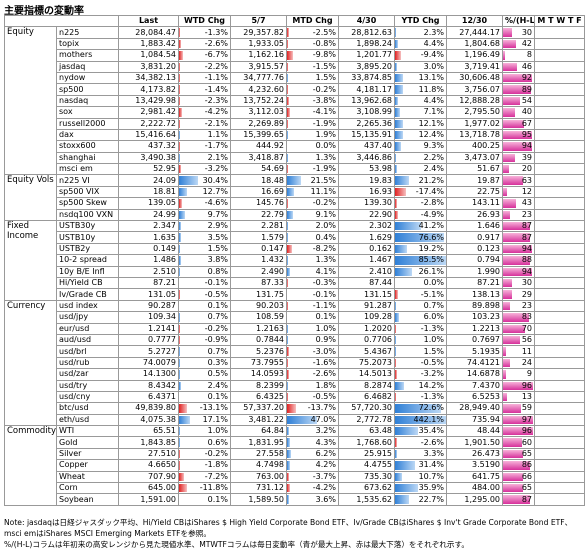  I want to click on cell-text: -2.8%, so click(432, 203).